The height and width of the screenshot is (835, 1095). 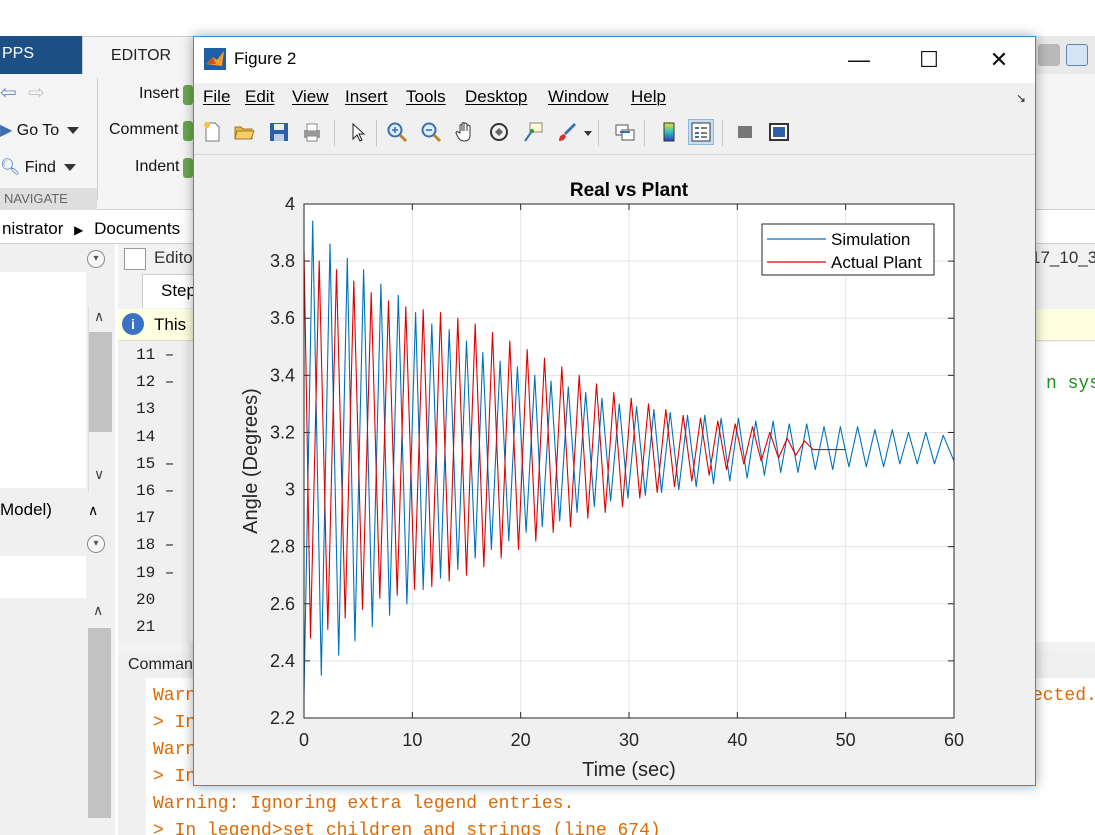 I want to click on dock-figure-icon: ↘, so click(x=1021, y=98).